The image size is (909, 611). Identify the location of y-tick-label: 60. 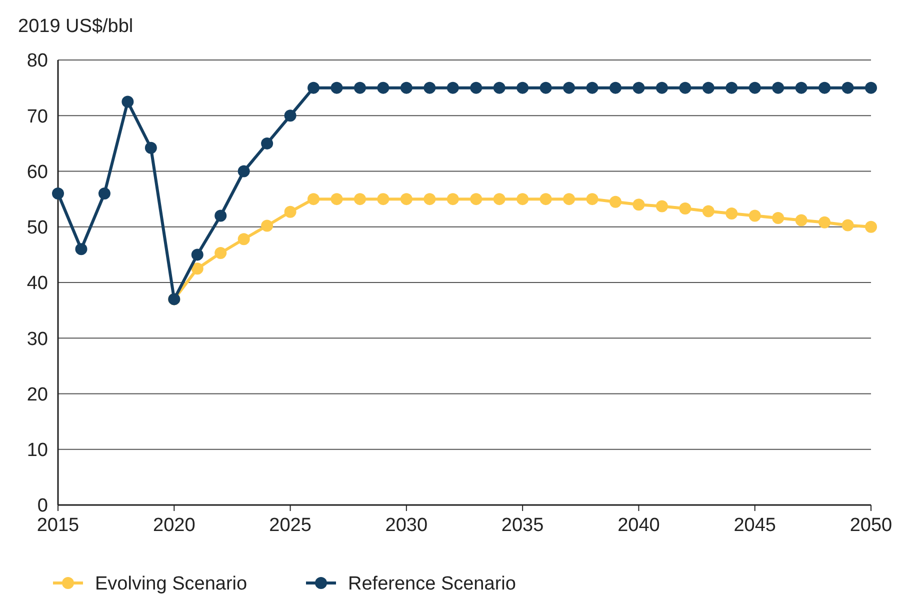
(37, 172).